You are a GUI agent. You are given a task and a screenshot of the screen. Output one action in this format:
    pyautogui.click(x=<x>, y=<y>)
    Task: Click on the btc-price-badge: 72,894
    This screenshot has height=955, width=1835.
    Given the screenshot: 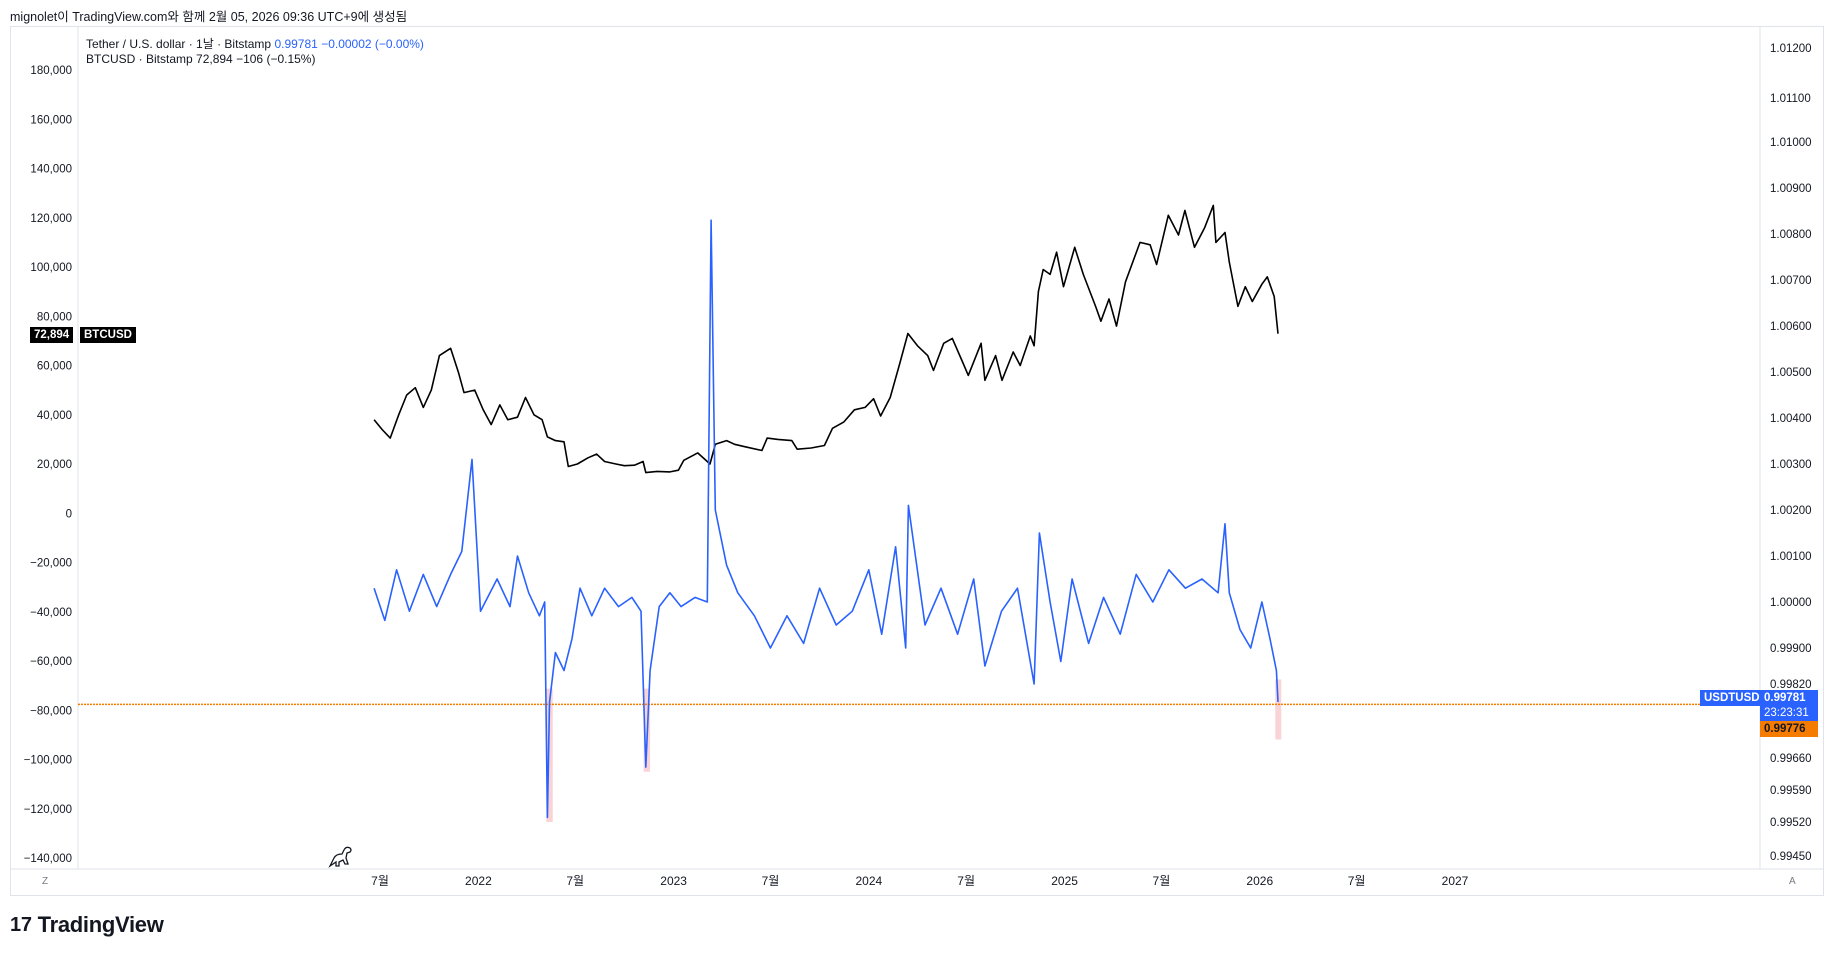 What is the action you would take?
    pyautogui.click(x=52, y=335)
    